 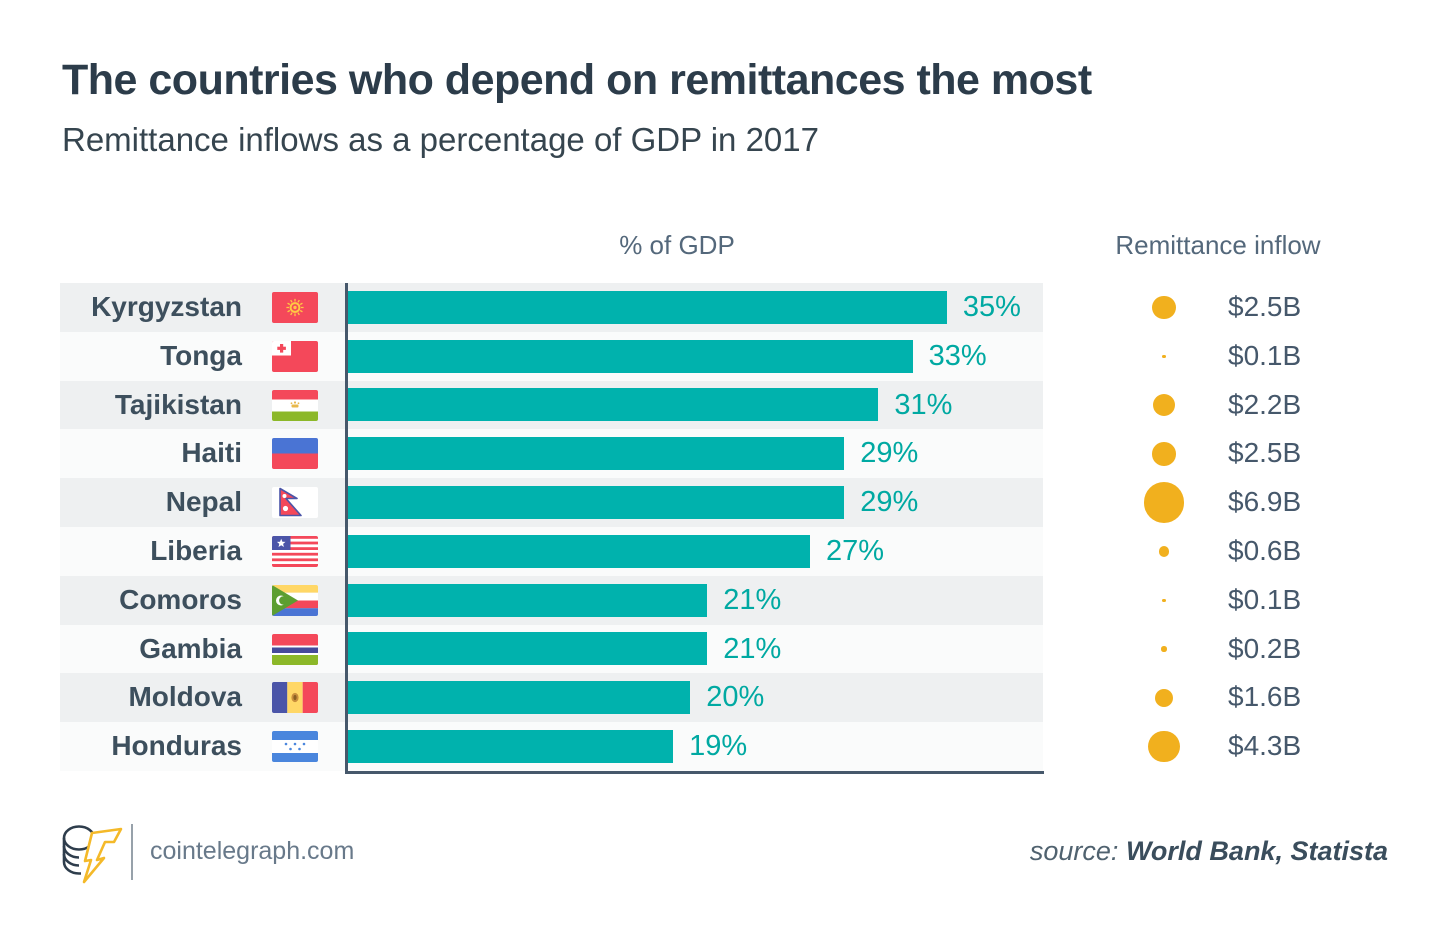 I want to click on country-label: Nepal, so click(x=203, y=502).